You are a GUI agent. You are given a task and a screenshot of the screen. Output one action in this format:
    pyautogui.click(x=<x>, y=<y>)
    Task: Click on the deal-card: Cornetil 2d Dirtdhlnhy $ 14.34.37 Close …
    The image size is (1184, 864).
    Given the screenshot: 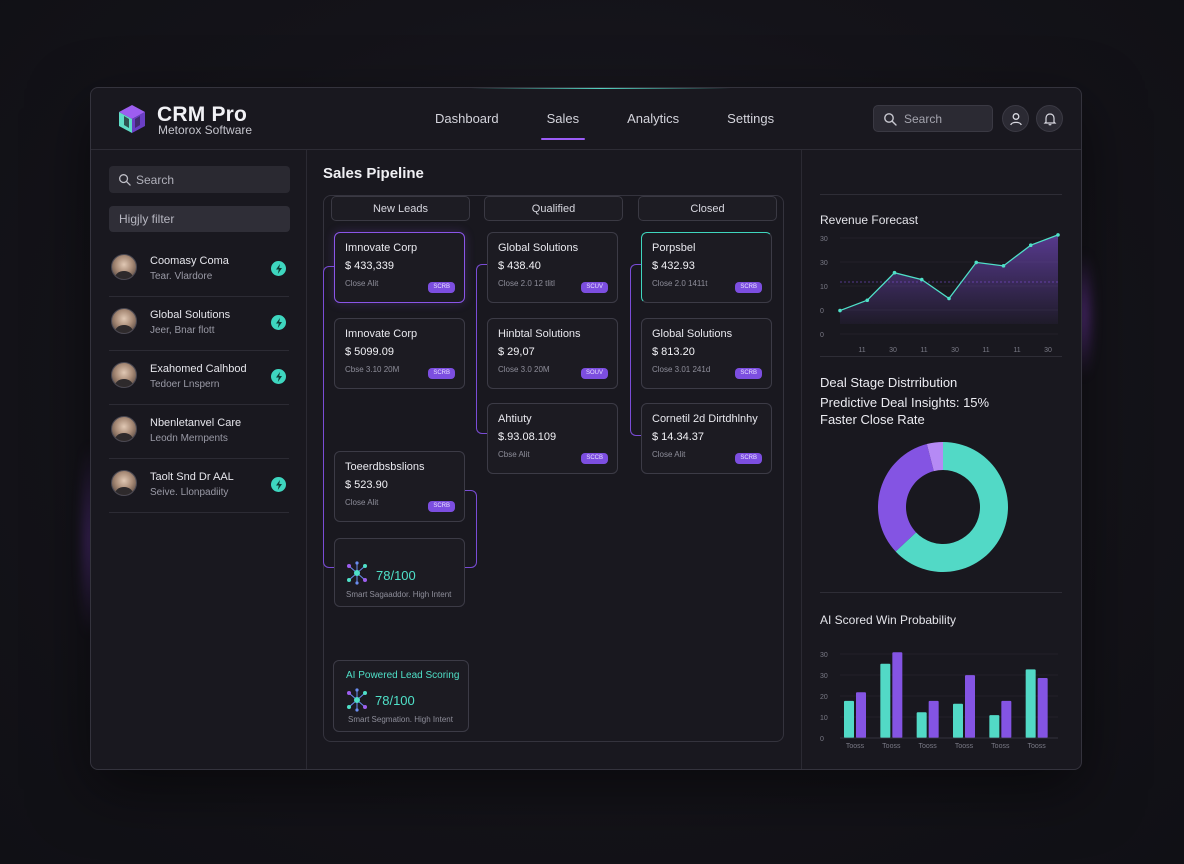 What is the action you would take?
    pyautogui.click(x=706, y=438)
    